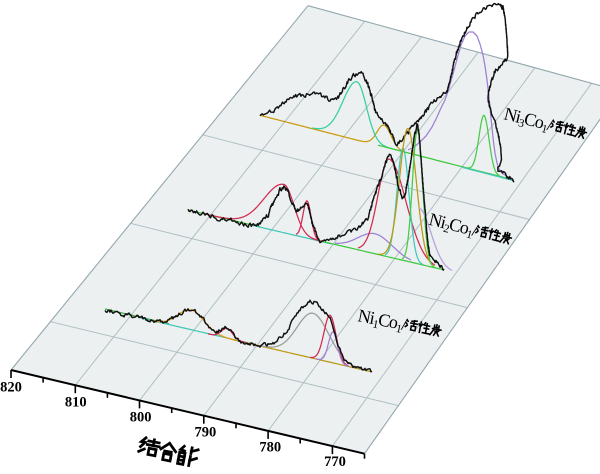 This screenshot has width=600, height=474. What do you see at coordinates (206, 432) in the screenshot?
I see `svg-text: 790` at bounding box center [206, 432].